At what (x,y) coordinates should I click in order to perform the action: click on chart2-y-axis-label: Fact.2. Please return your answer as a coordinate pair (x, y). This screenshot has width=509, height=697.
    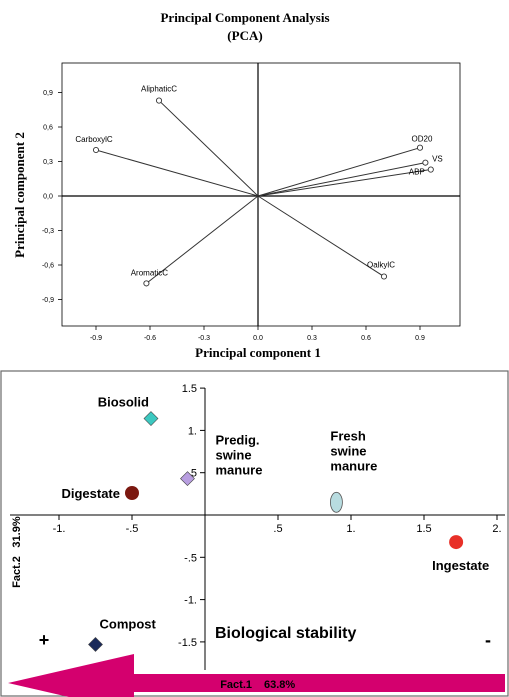
    Looking at the image, I should click on (17, 572).